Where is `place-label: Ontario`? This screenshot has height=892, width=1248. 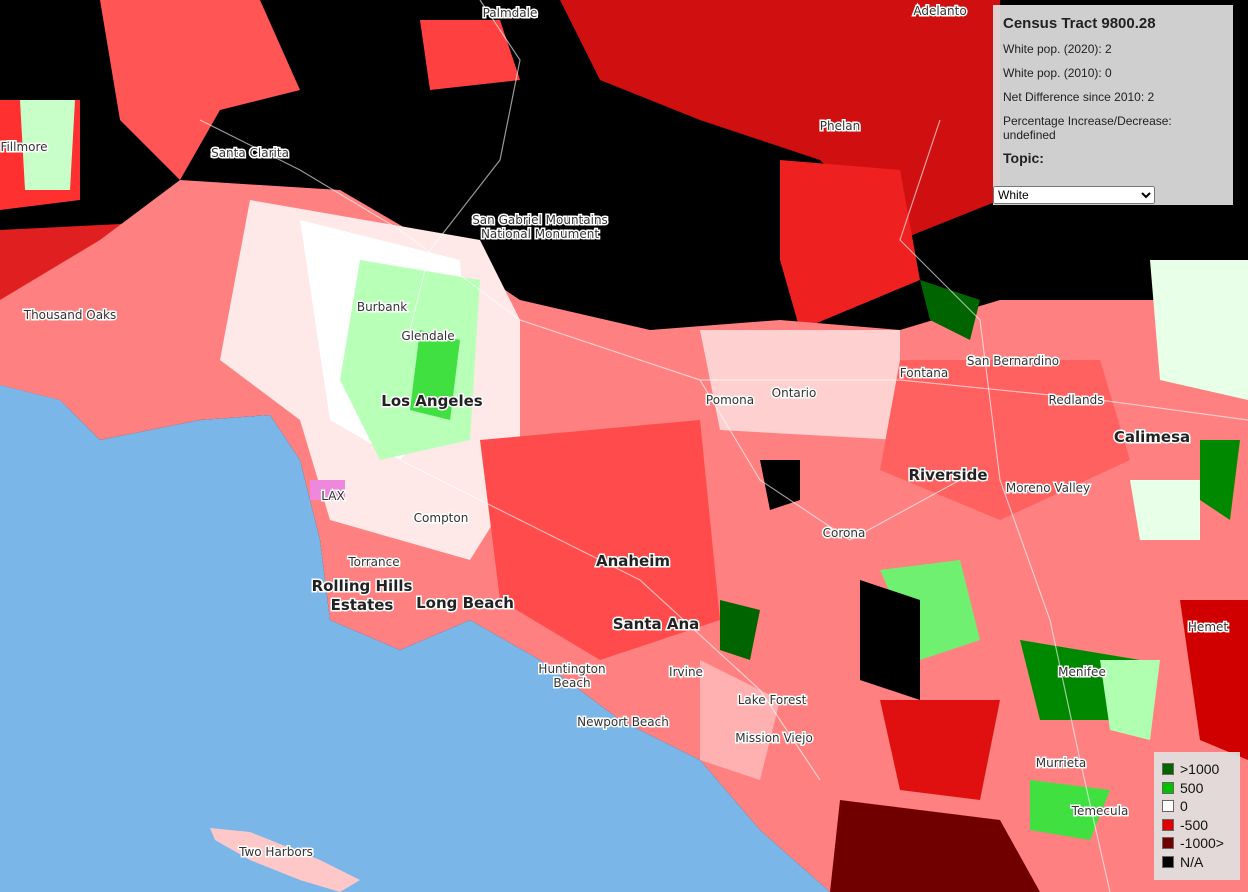 place-label: Ontario is located at coordinates (794, 393).